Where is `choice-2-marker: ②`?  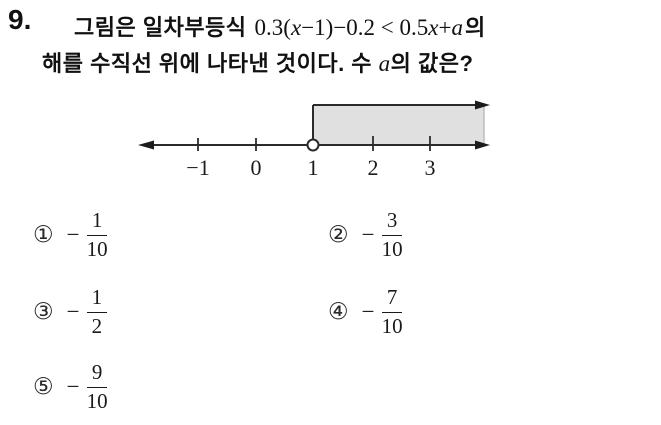
choice-2-marker: ② is located at coordinates (338, 234).